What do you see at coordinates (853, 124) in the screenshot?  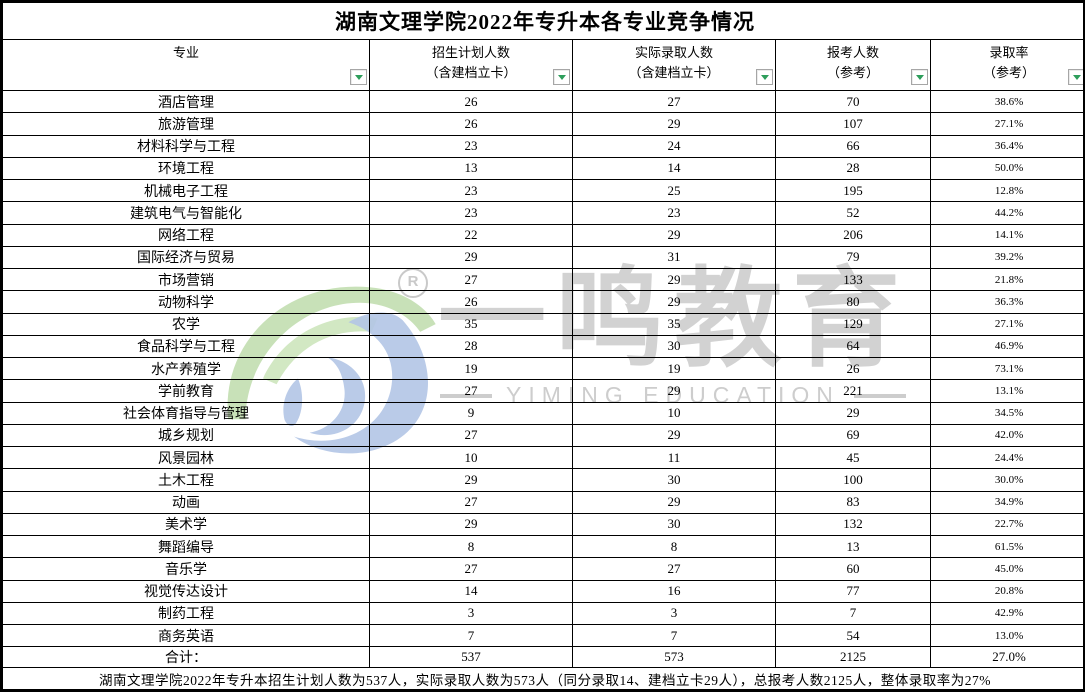 I see `cell-applicants: 107` at bounding box center [853, 124].